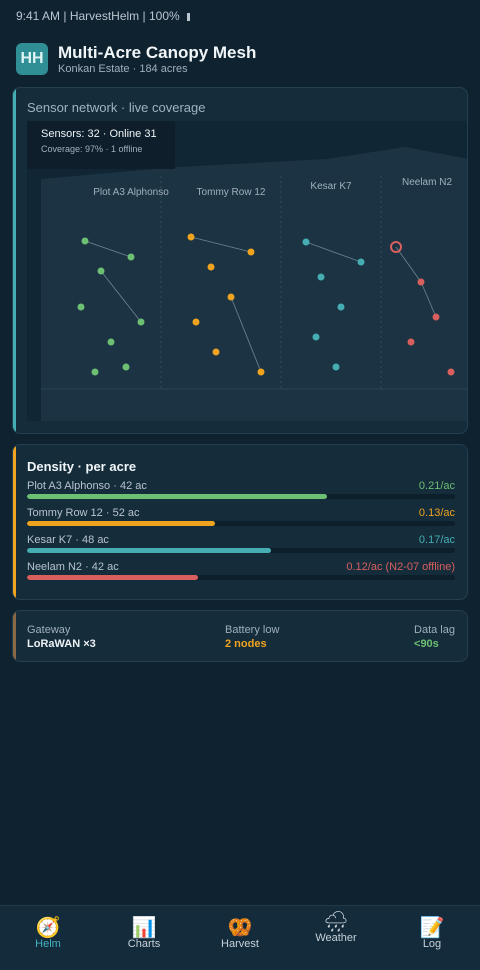  I want to click on sensor-count: Sensors: 32 · Online 31, so click(99, 134).